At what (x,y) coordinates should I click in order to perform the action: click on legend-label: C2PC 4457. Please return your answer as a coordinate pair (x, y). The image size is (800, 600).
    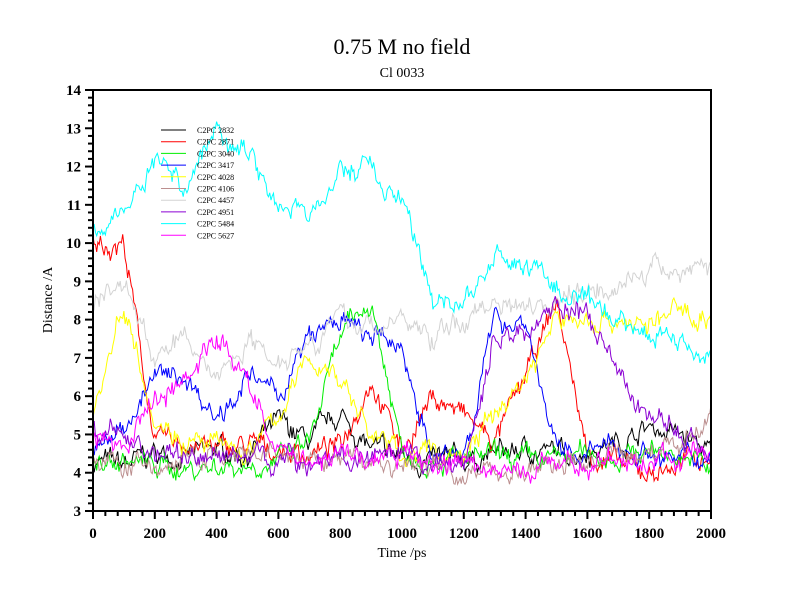
    Looking at the image, I should click on (215, 200).